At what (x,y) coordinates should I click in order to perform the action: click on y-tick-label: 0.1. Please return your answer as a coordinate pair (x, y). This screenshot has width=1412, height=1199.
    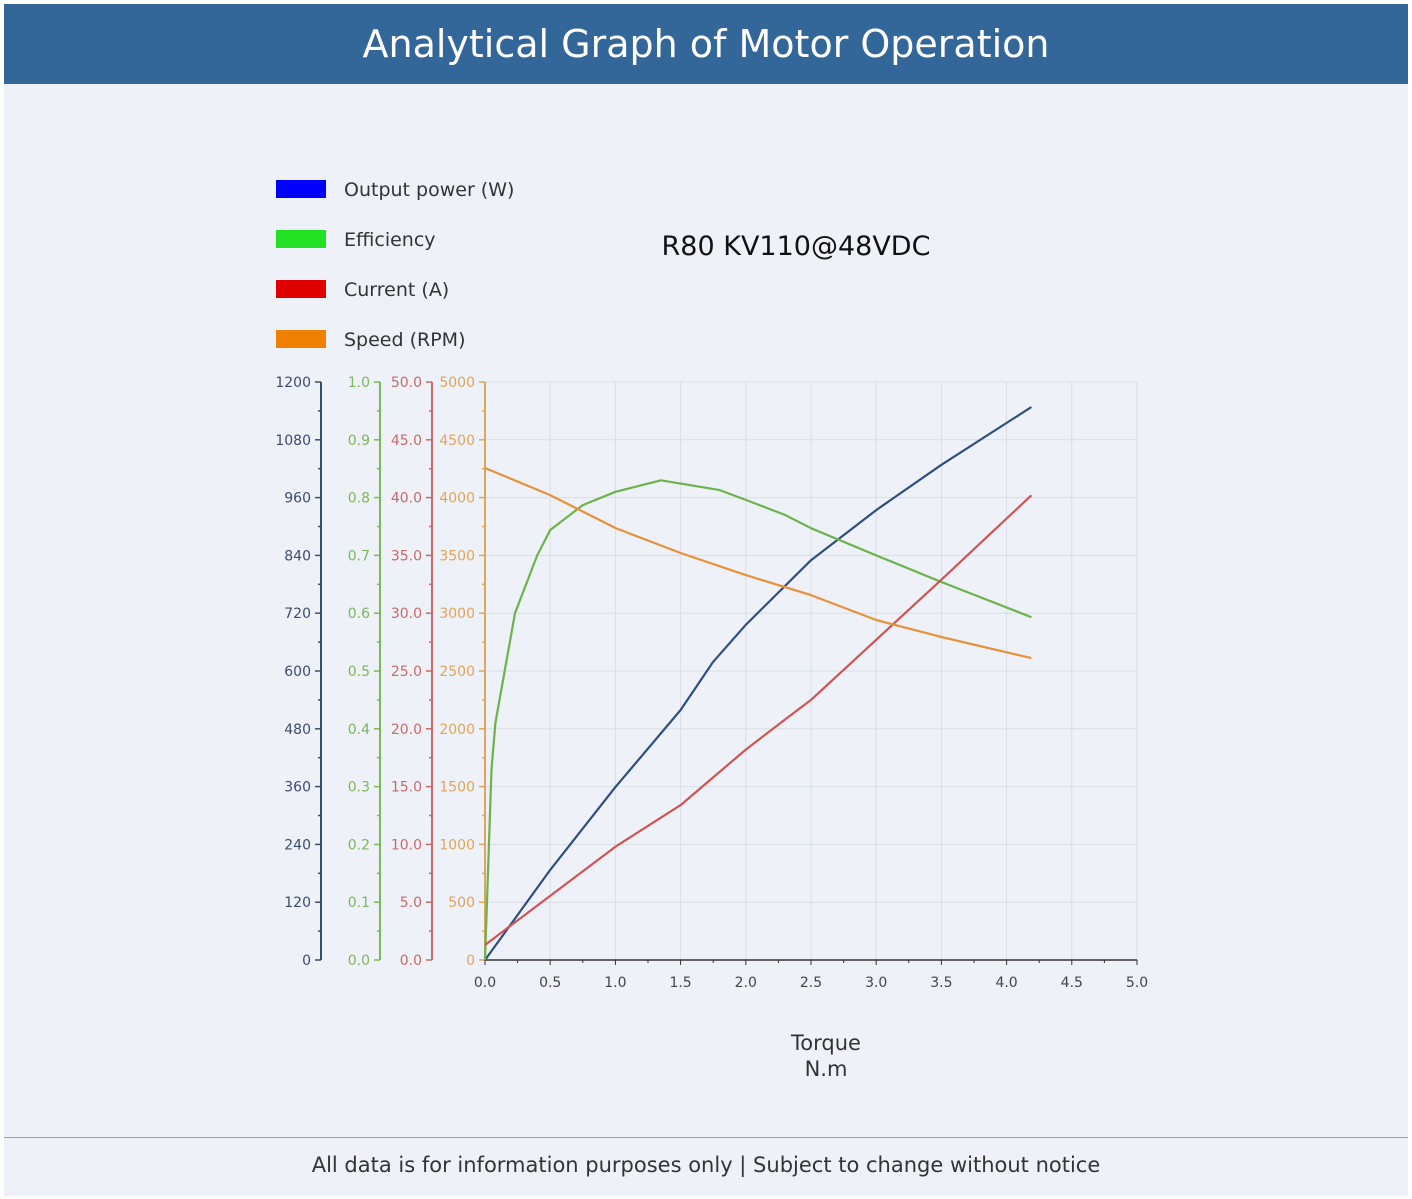
    Looking at the image, I should click on (359, 903).